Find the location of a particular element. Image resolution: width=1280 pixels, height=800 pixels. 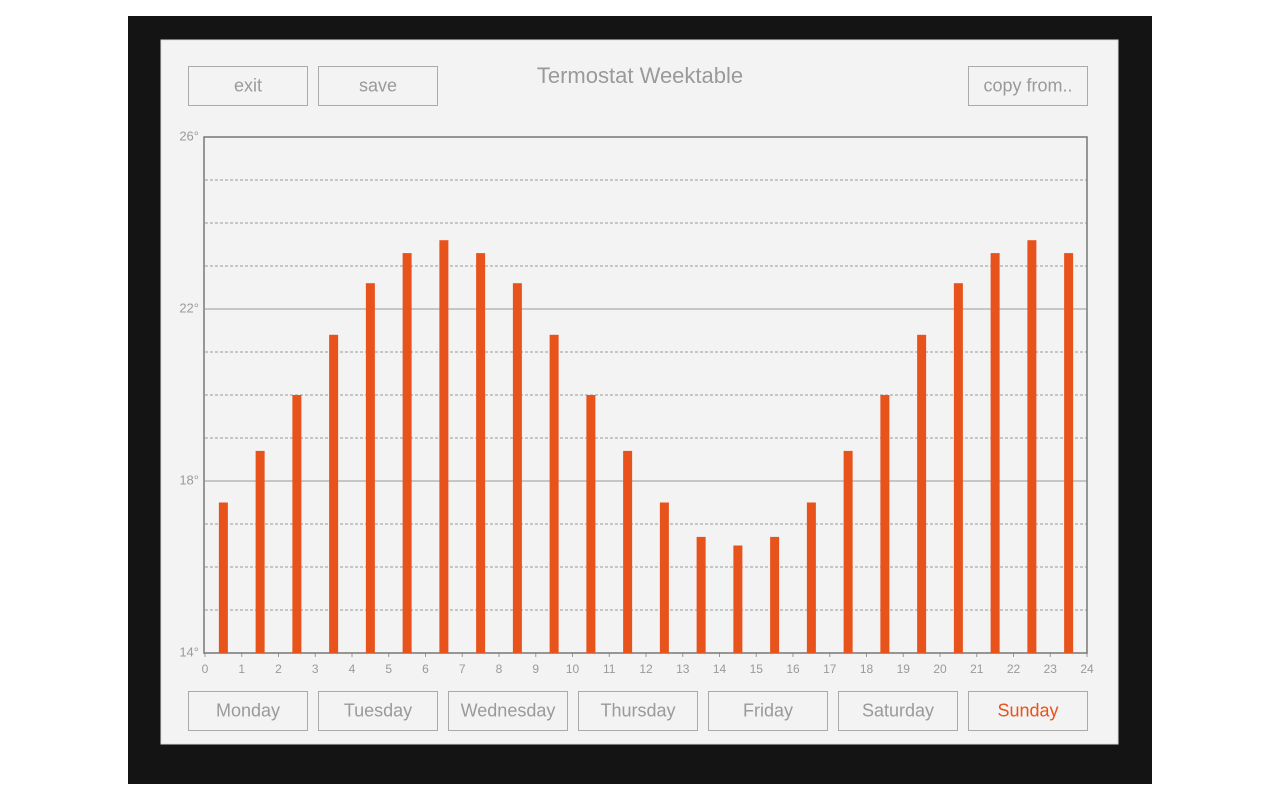

y-tick-label: 18° is located at coordinates (189, 479).